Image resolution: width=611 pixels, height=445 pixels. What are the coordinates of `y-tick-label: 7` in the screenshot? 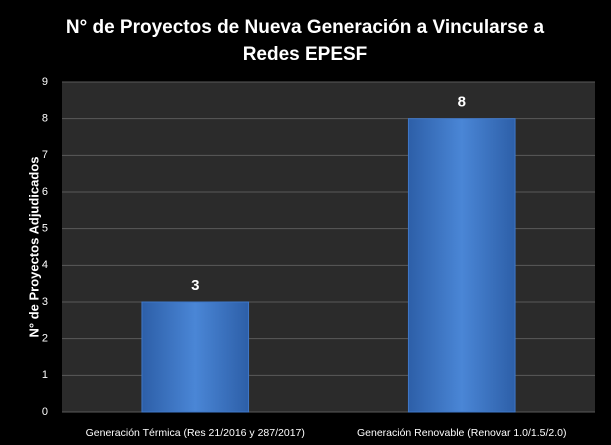 It's located at (45, 155).